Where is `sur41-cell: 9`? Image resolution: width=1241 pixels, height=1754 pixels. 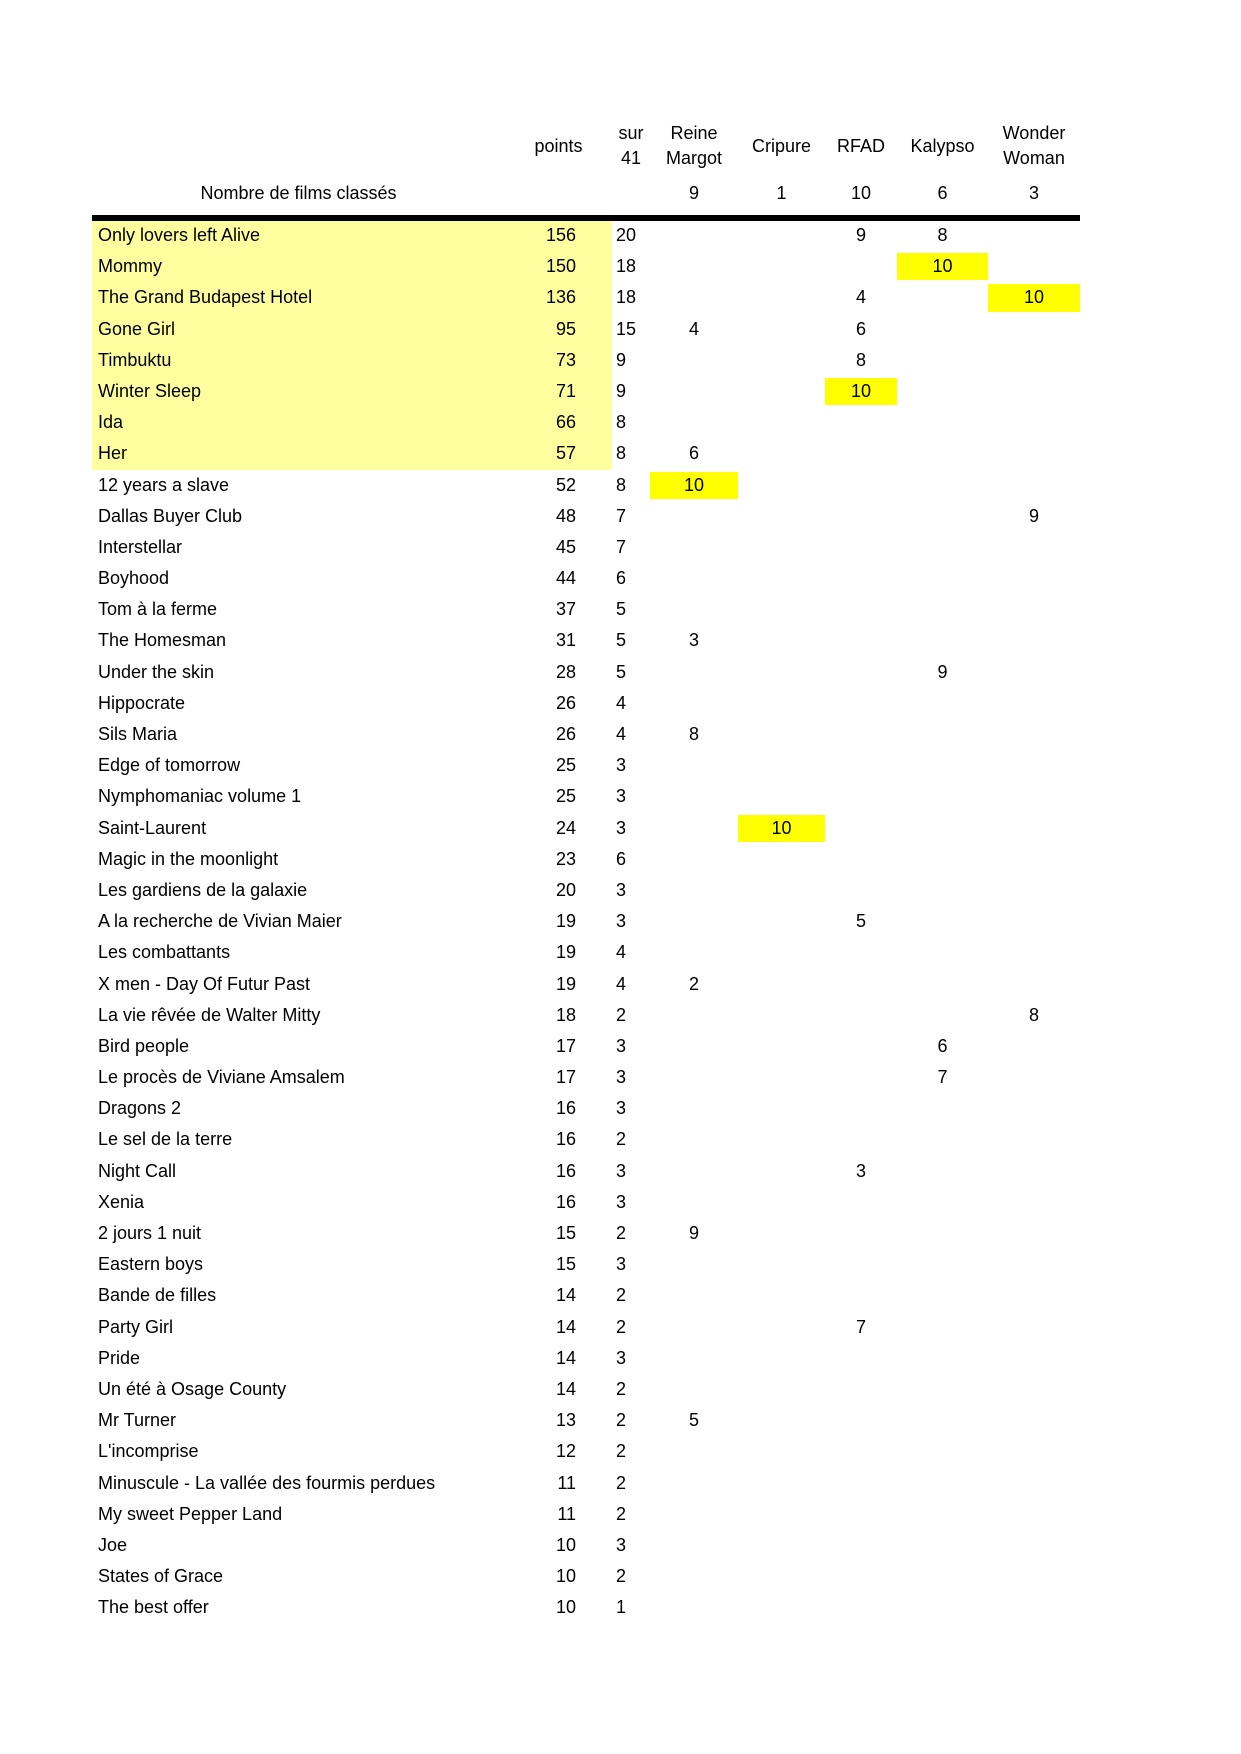
sur41-cell: 9 is located at coordinates (621, 359).